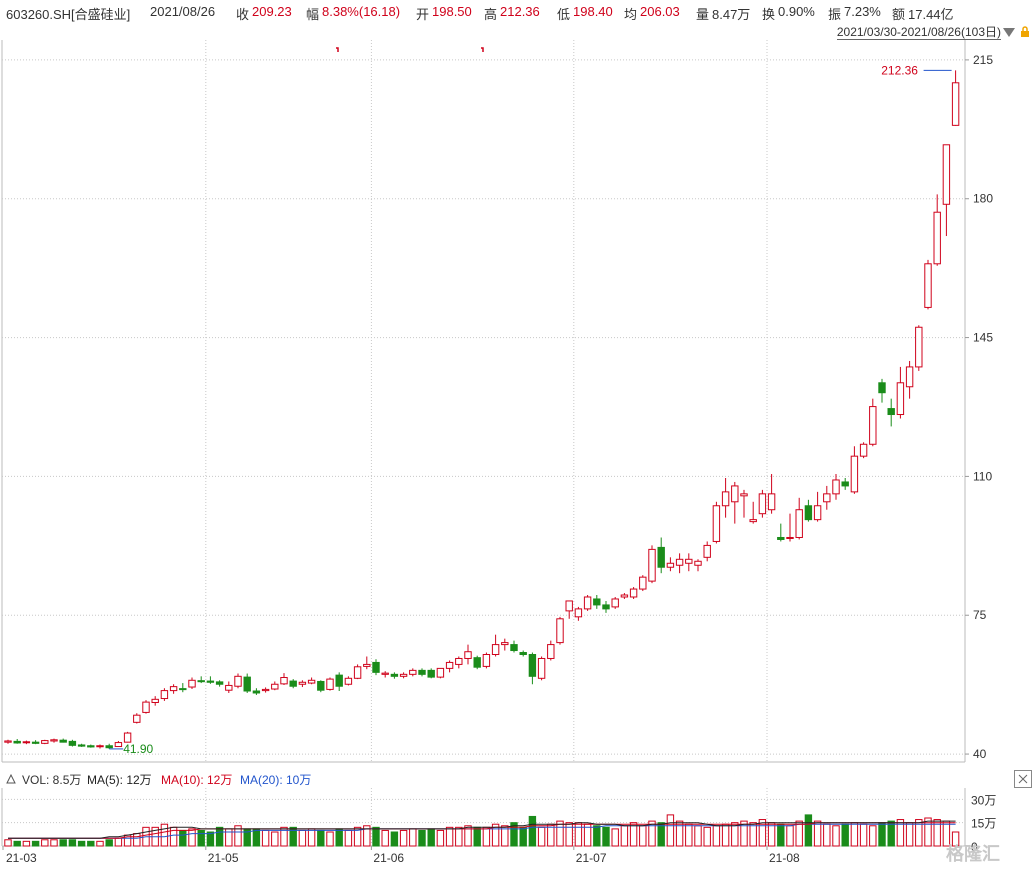 The width and height of the screenshot is (1035, 871). Describe the element at coordinates (983, 824) in the screenshot. I see `vol-tick-label: 15万` at that location.